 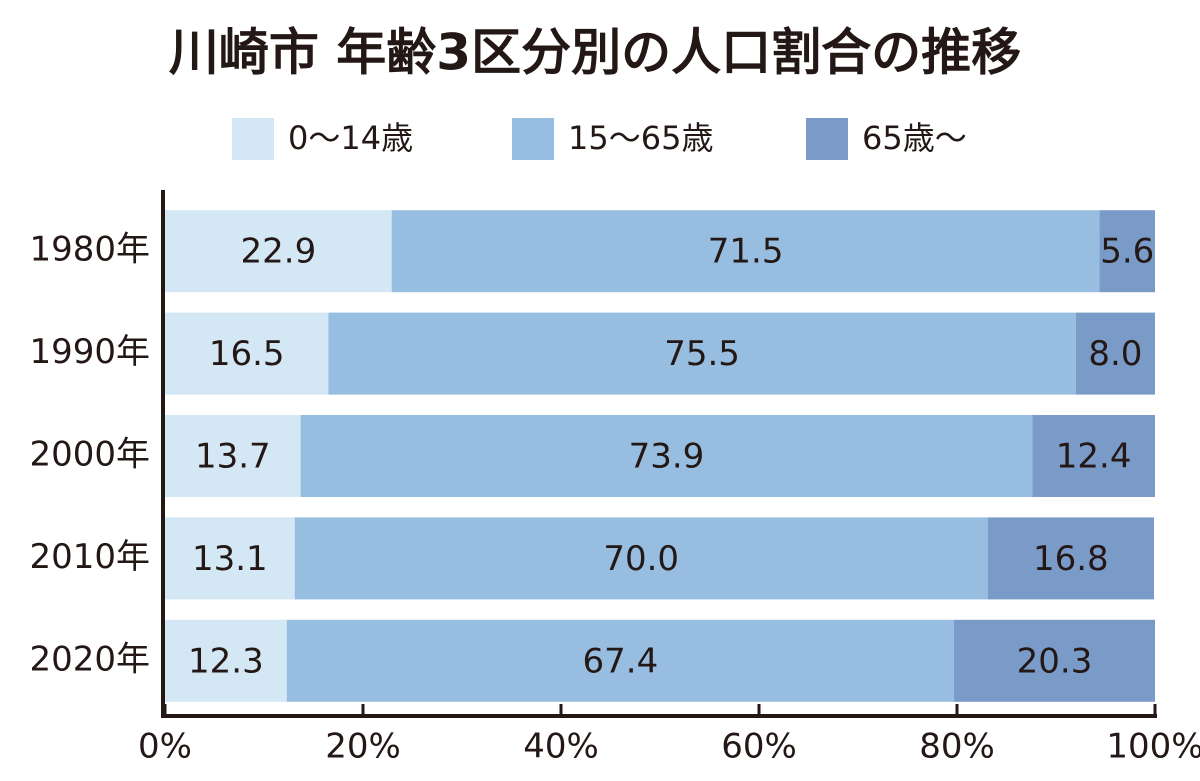 I want to click on data-label: 16.8, so click(x=1071, y=559).